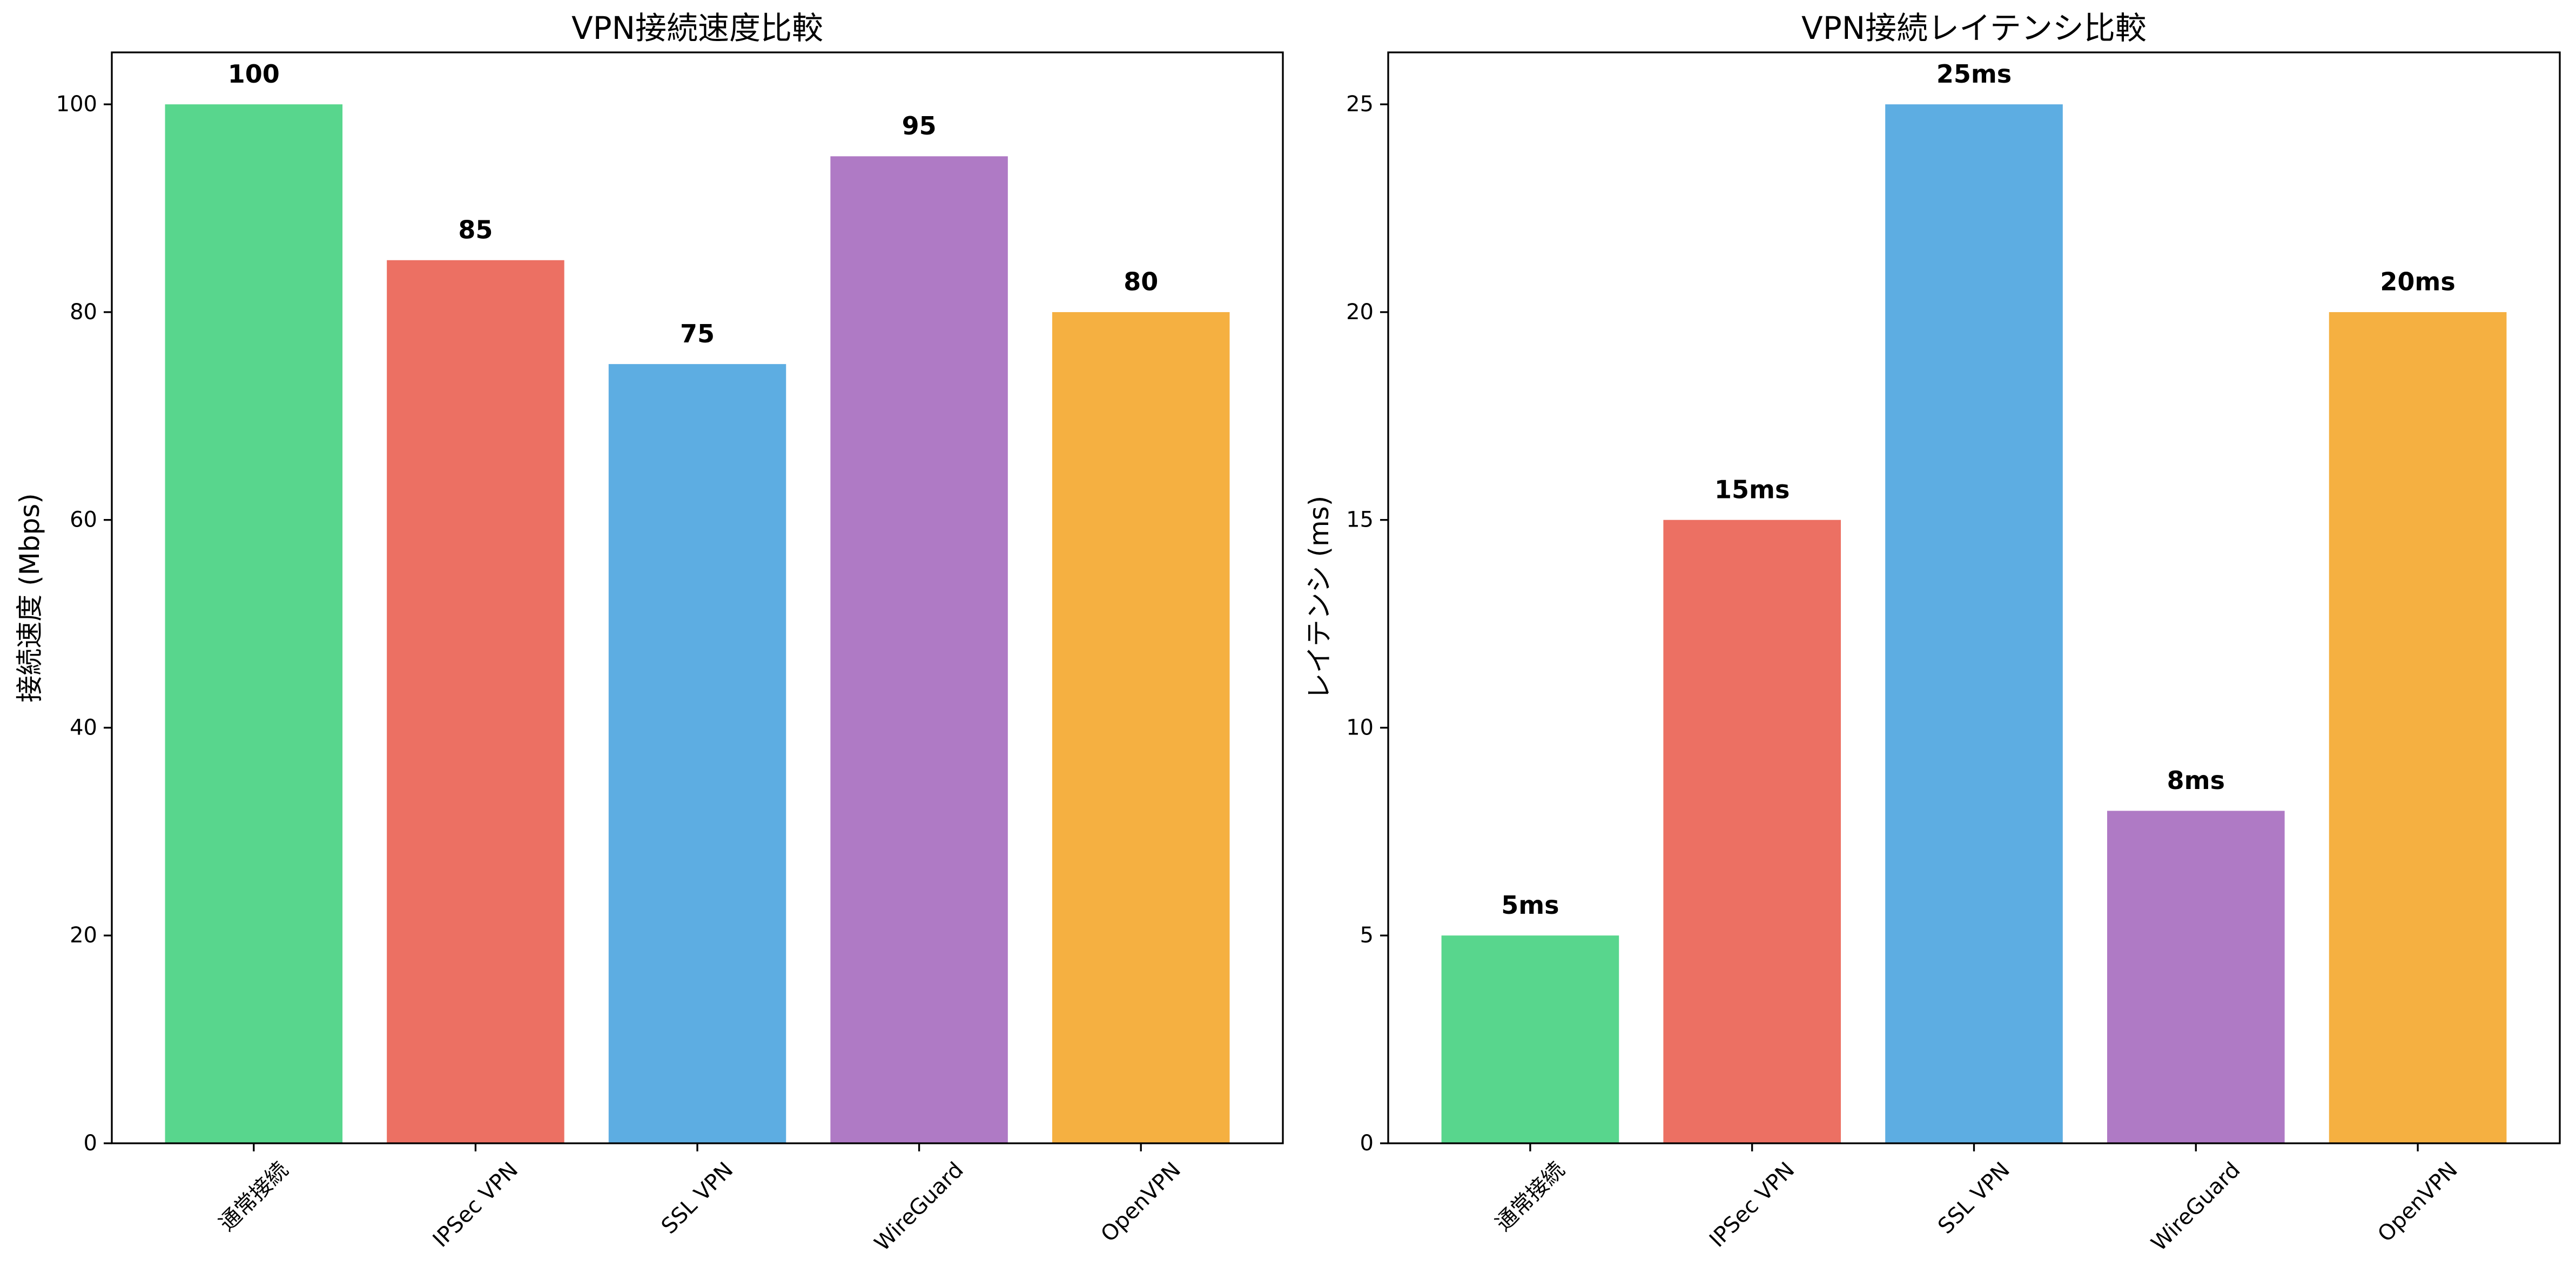  Describe the element at coordinates (2418, 282) in the screenshot. I see `latency-value-label-5: 20ms` at that location.